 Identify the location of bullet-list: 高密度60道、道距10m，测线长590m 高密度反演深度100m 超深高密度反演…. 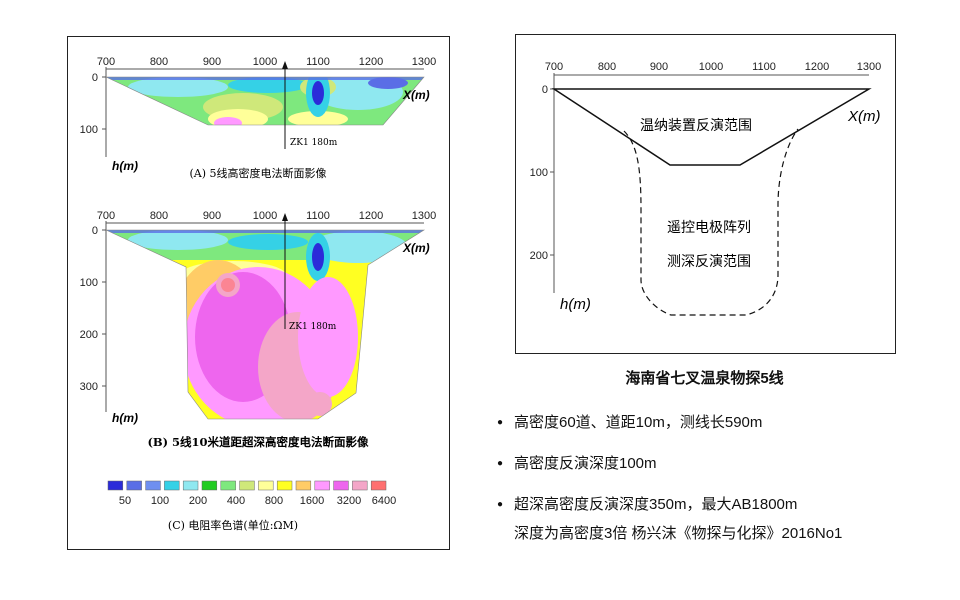
(727, 478).